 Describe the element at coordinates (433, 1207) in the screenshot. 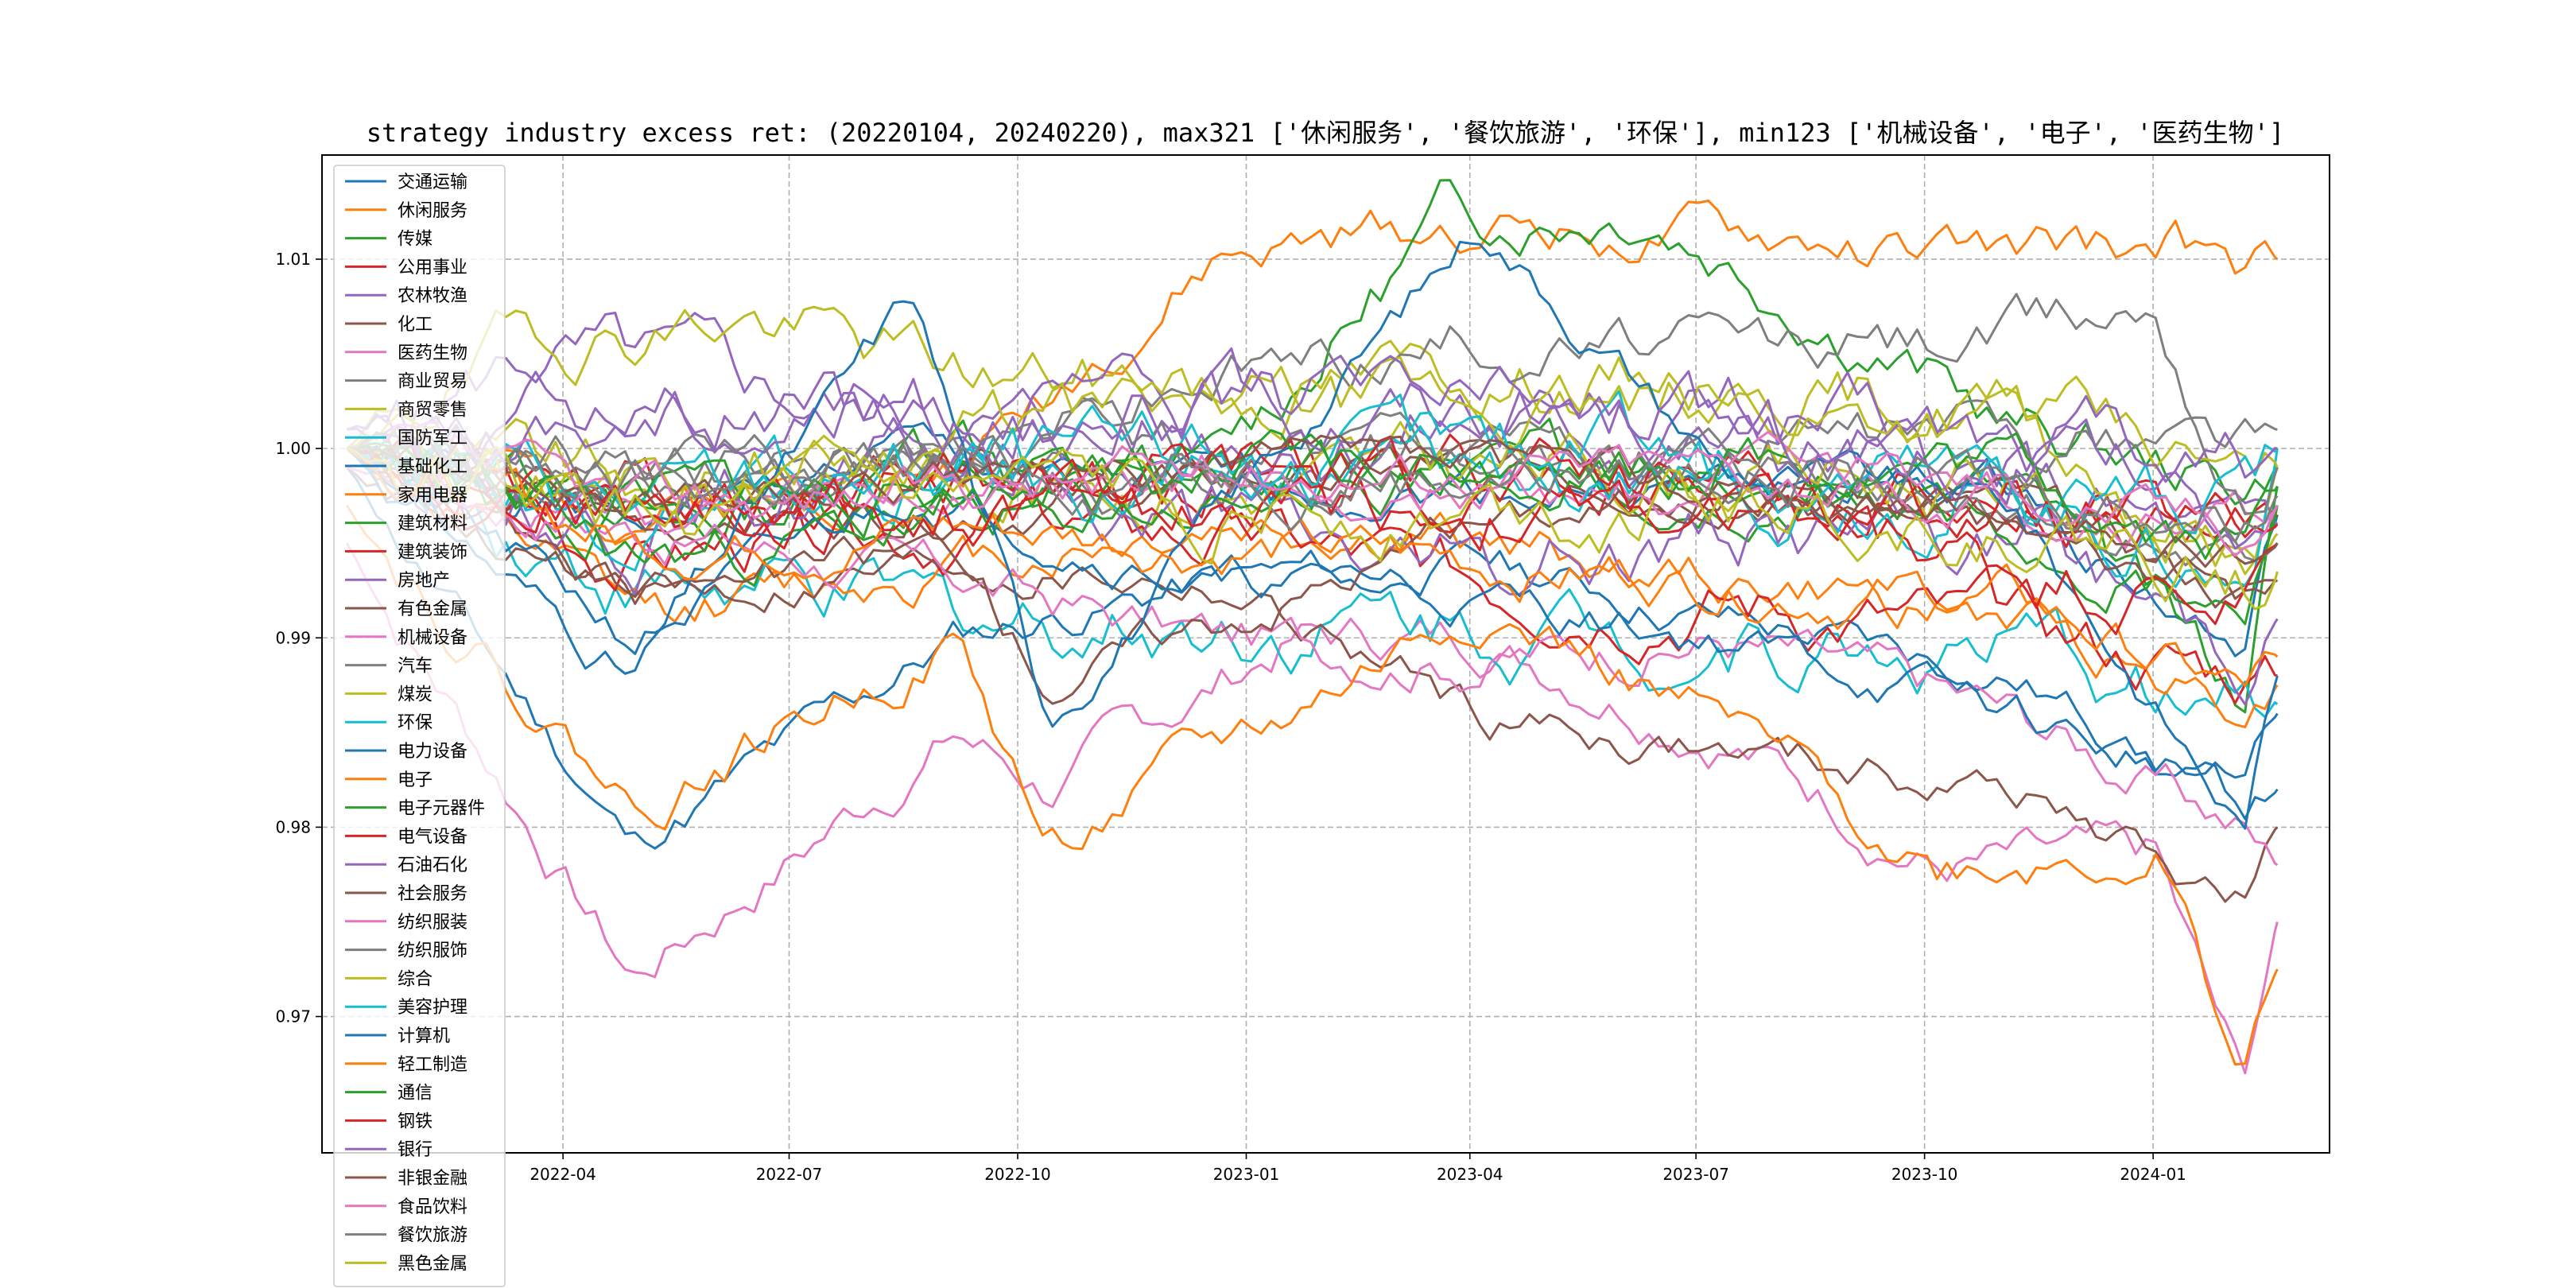

I see `legend-label: 食品饮料` at that location.